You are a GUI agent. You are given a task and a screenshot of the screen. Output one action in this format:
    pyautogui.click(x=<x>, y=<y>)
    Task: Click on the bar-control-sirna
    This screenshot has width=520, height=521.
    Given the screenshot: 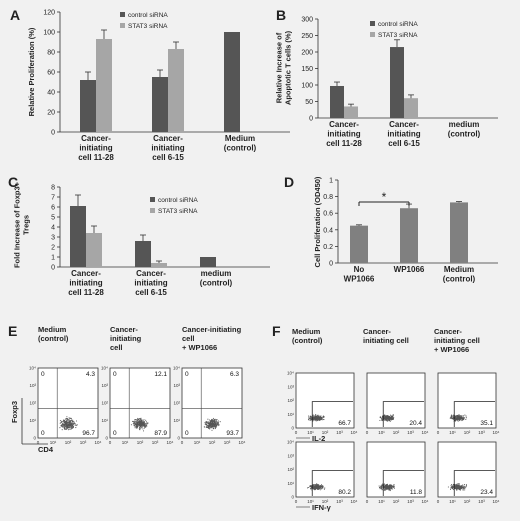 What is the action you would take?
    pyautogui.click(x=337, y=101)
    